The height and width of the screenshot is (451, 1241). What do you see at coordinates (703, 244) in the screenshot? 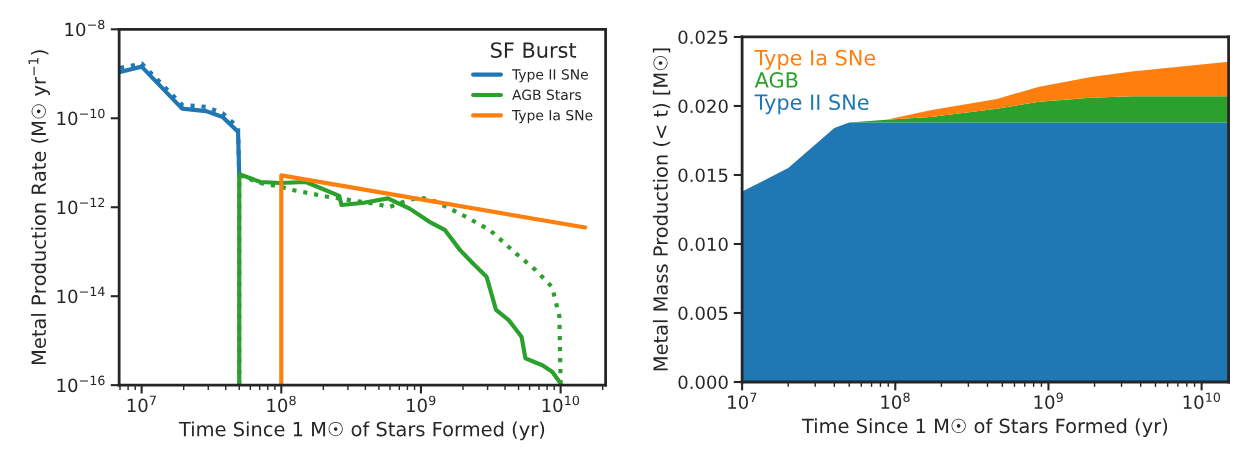
I see `y-tick-label: 0.010` at bounding box center [703, 244].